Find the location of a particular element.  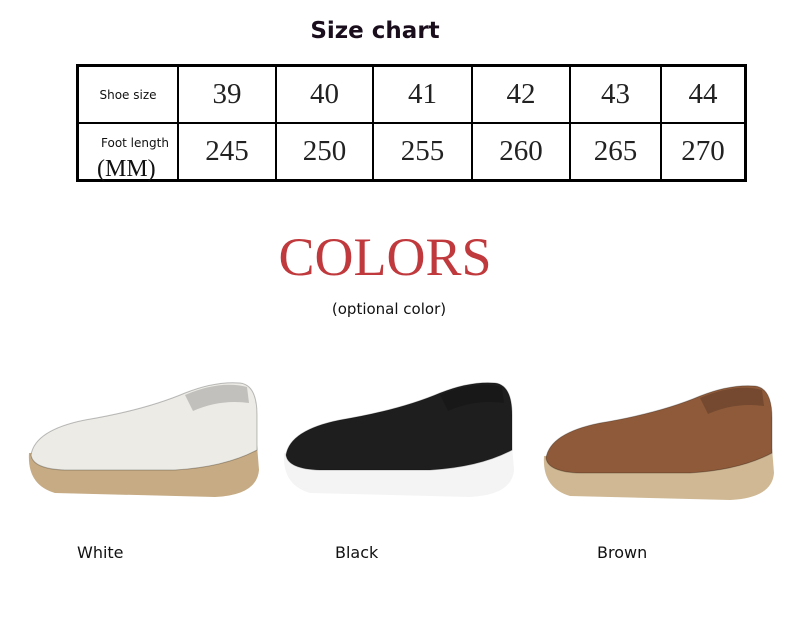

size-cell: 40 is located at coordinates (324, 94).